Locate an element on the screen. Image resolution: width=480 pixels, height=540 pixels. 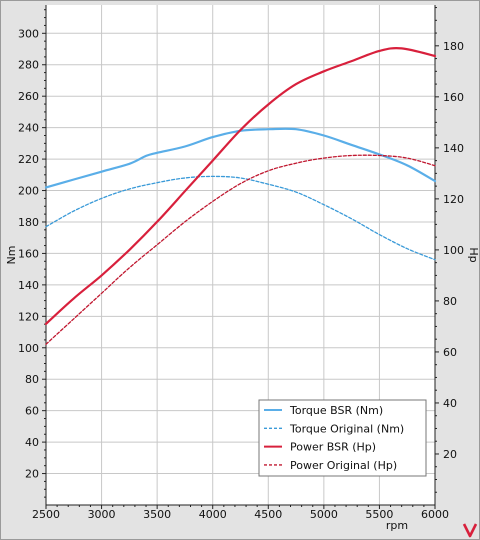
left-tick-label: 60 is located at coordinates (32, 411).